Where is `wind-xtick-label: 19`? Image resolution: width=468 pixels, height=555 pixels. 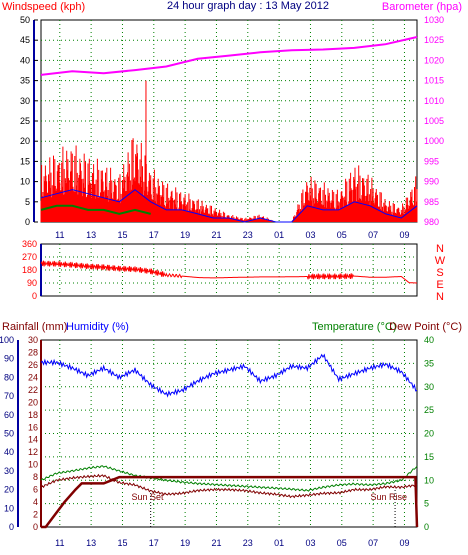
wind-xtick-label: 19 is located at coordinates (185, 235).